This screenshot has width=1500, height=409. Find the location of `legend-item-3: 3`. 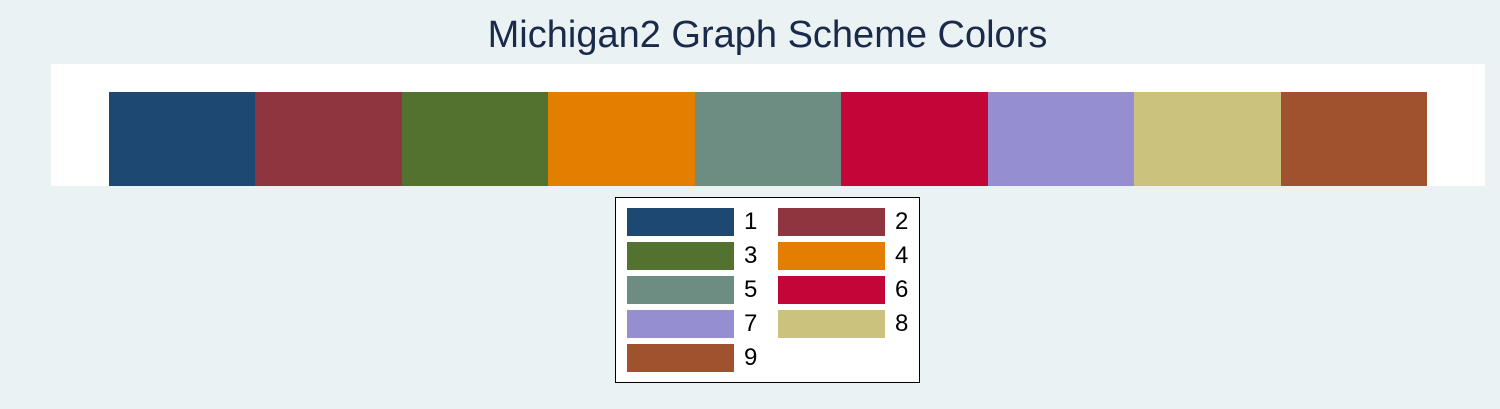

legend-item-3: 3 is located at coordinates (692, 256).